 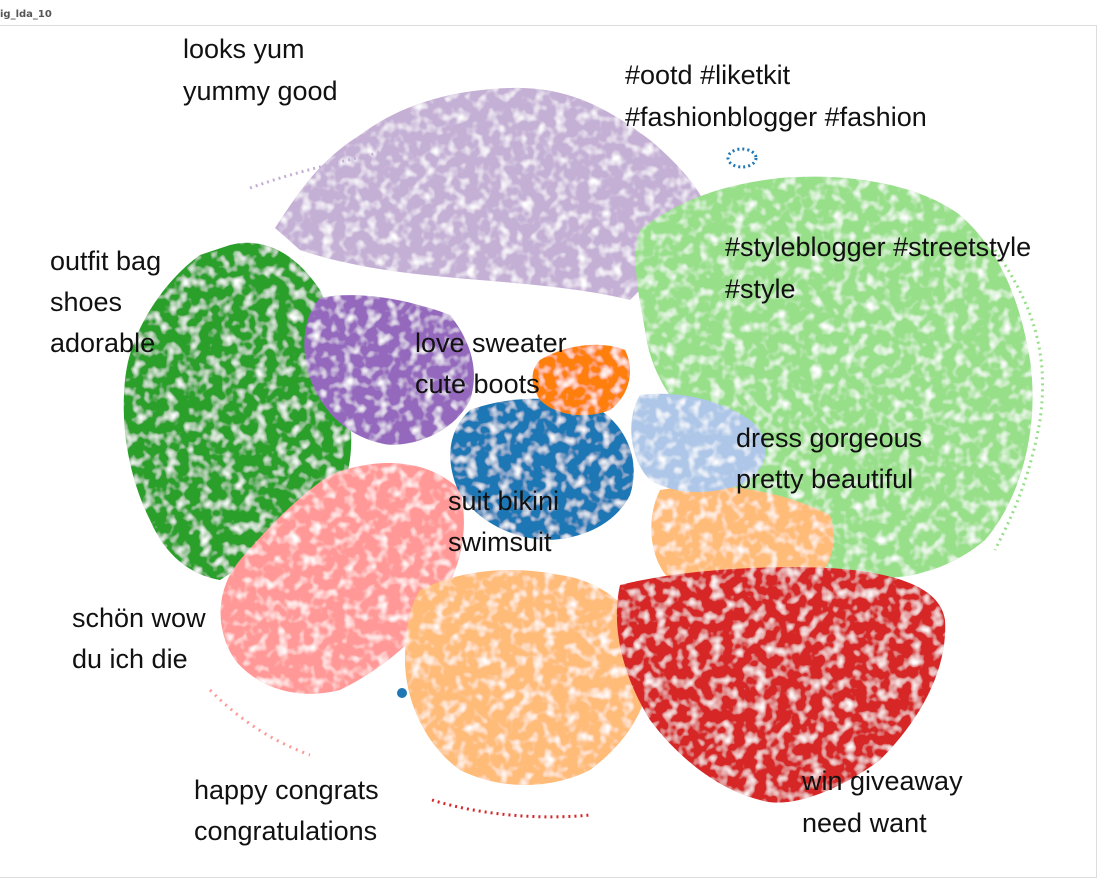 What do you see at coordinates (491, 363) in the screenshot?
I see `topic-label-love: love sweater cute boots` at bounding box center [491, 363].